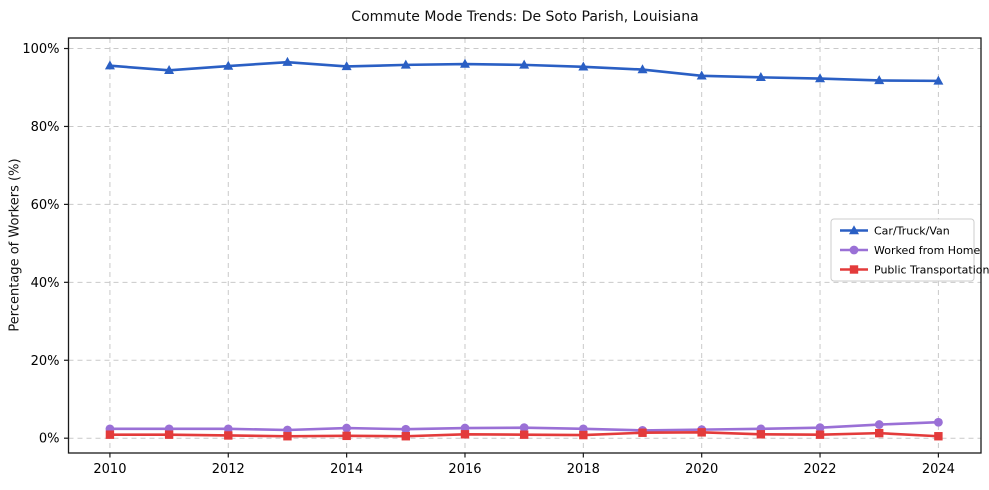  What do you see at coordinates (346, 436) in the screenshot?
I see `data-point-public-transportation-2014` at bounding box center [346, 436].